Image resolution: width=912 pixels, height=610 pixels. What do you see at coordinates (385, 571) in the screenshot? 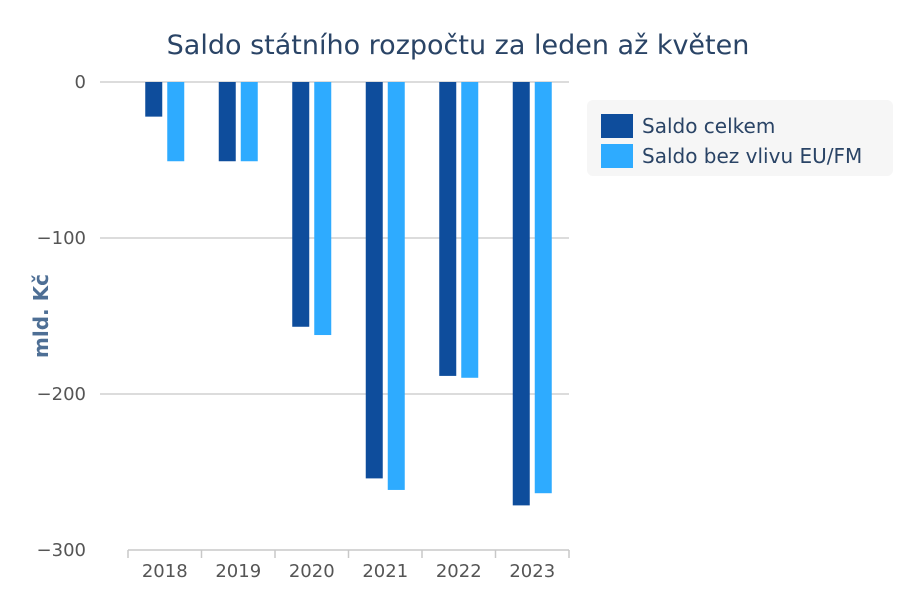
I see `x-tick-label: 2021` at bounding box center [385, 571].